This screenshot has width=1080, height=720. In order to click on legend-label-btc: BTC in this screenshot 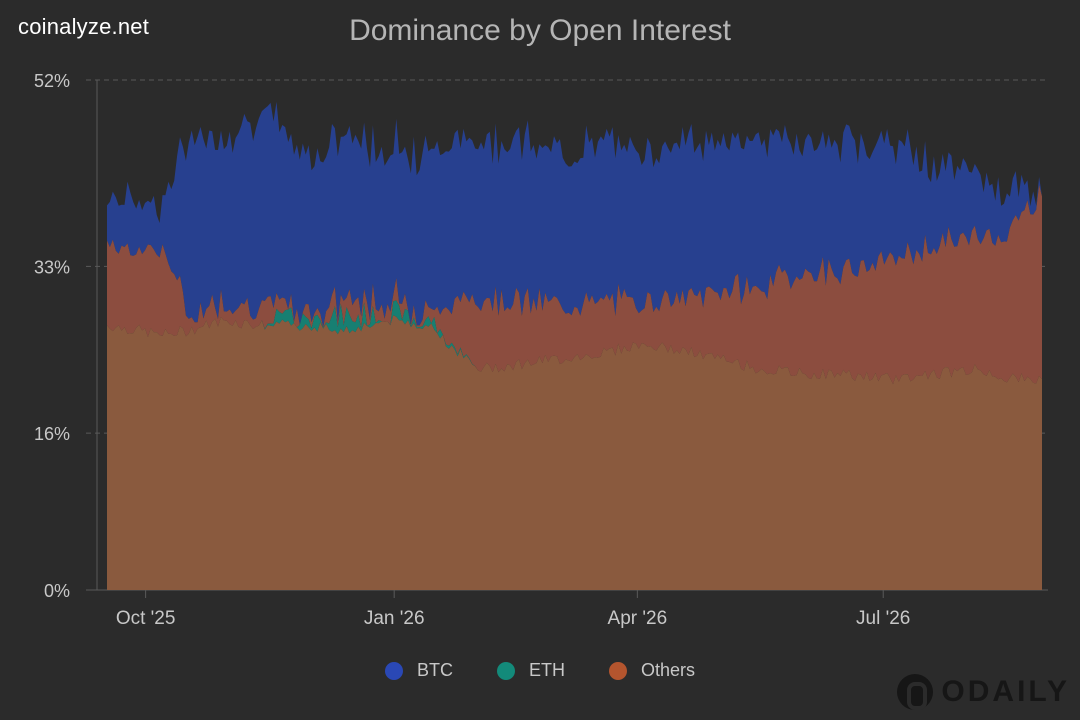, I will do `click(434, 670)`.